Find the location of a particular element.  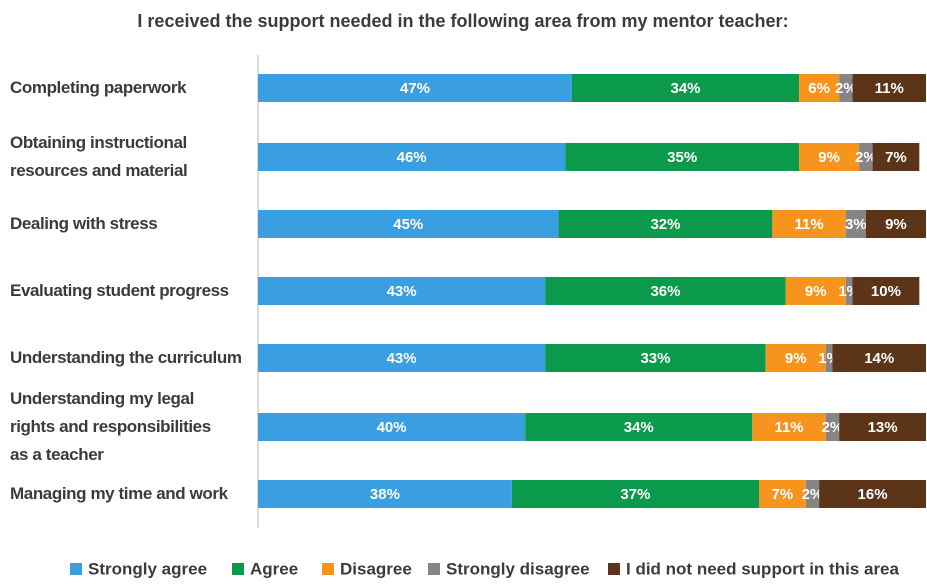

data-label: 6% is located at coordinates (819, 88).